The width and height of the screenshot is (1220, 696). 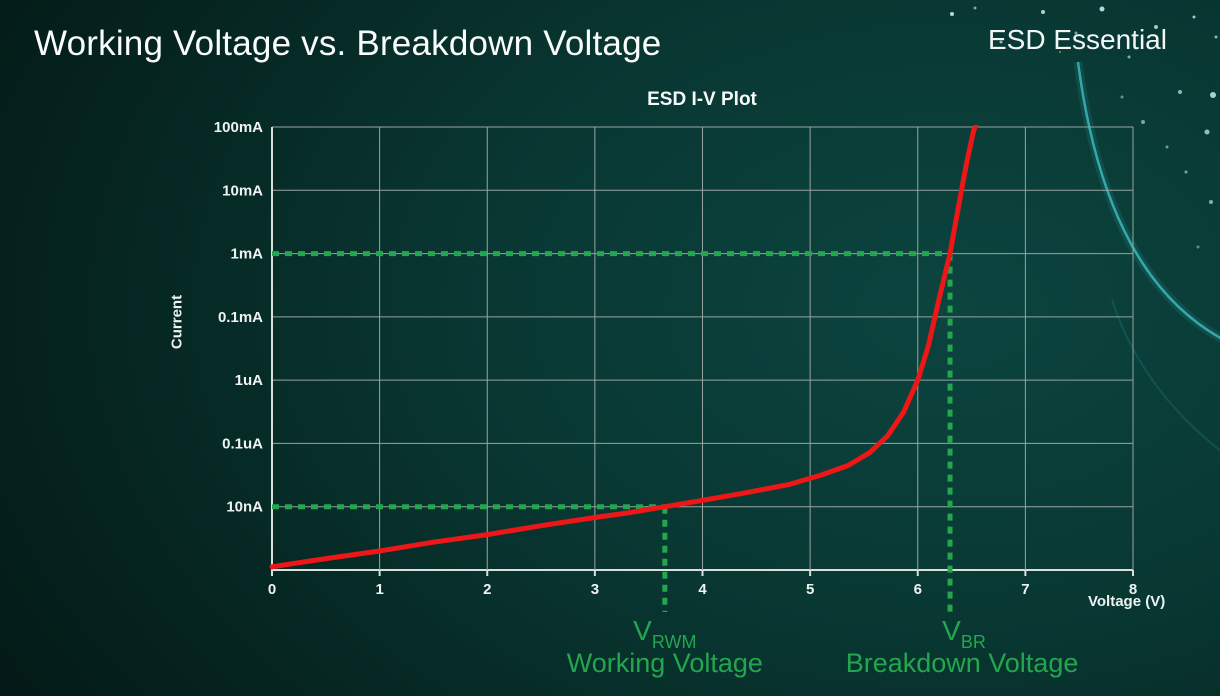 What do you see at coordinates (242, 190) in the screenshot?
I see `y-tick-label: 10mA` at bounding box center [242, 190].